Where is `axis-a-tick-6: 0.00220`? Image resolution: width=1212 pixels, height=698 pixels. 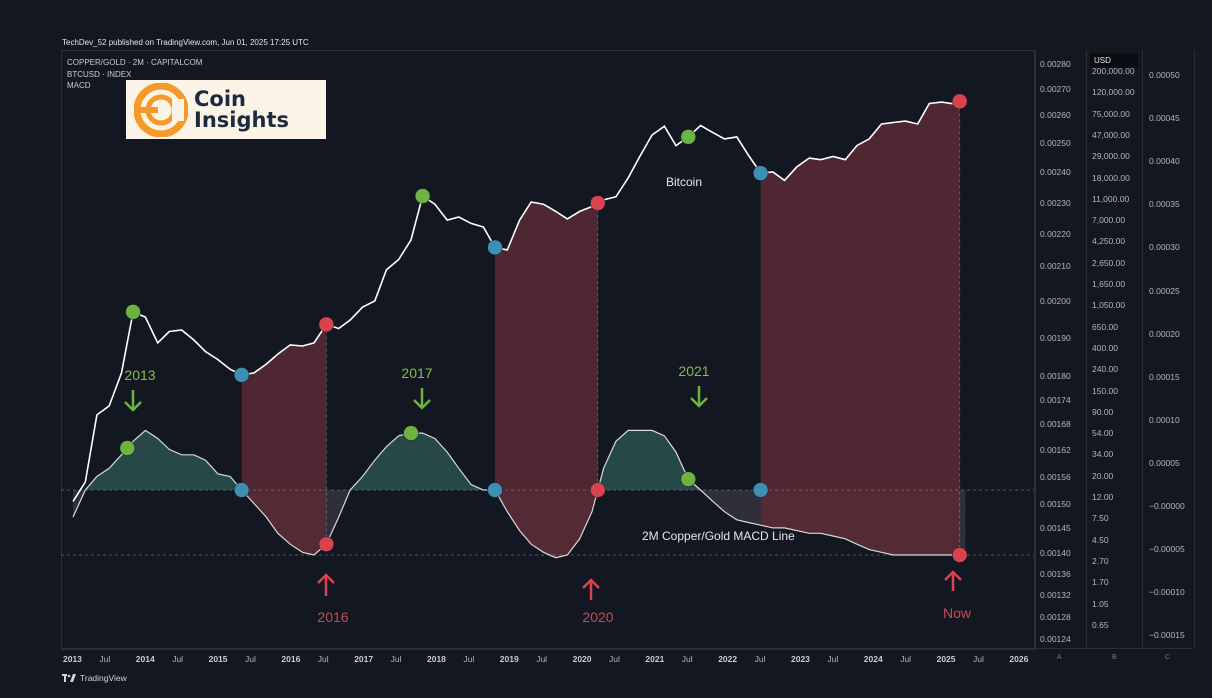 axis-a-tick-6: 0.00220 is located at coordinates (1055, 234).